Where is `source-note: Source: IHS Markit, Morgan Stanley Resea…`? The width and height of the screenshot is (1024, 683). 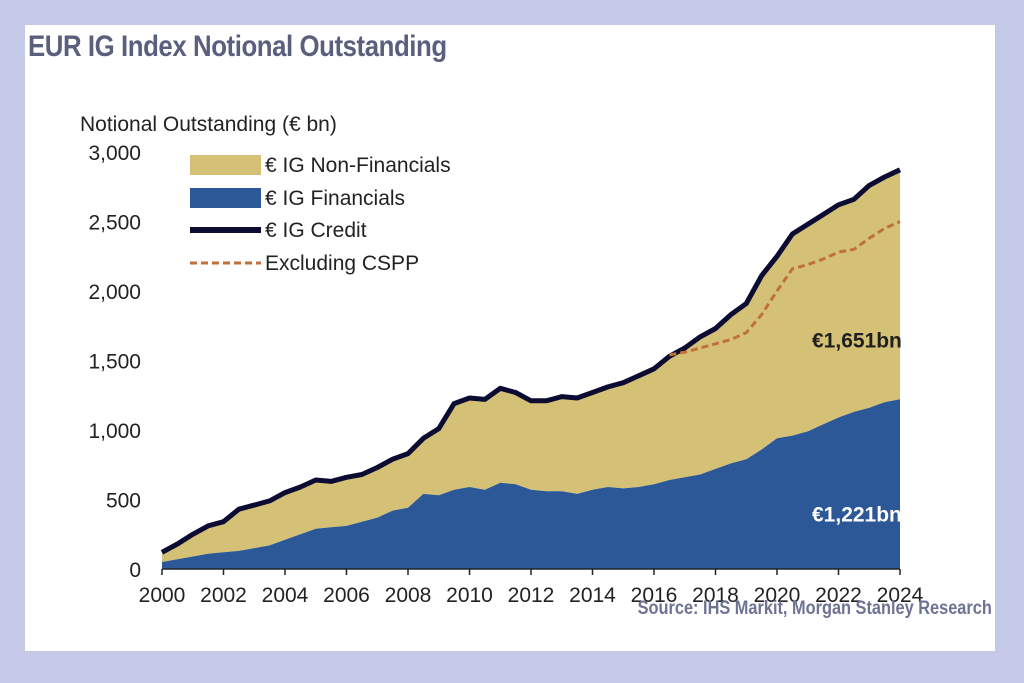
source-note: Source: IHS Markit, Morgan Stanley Resea… is located at coordinates (814, 608).